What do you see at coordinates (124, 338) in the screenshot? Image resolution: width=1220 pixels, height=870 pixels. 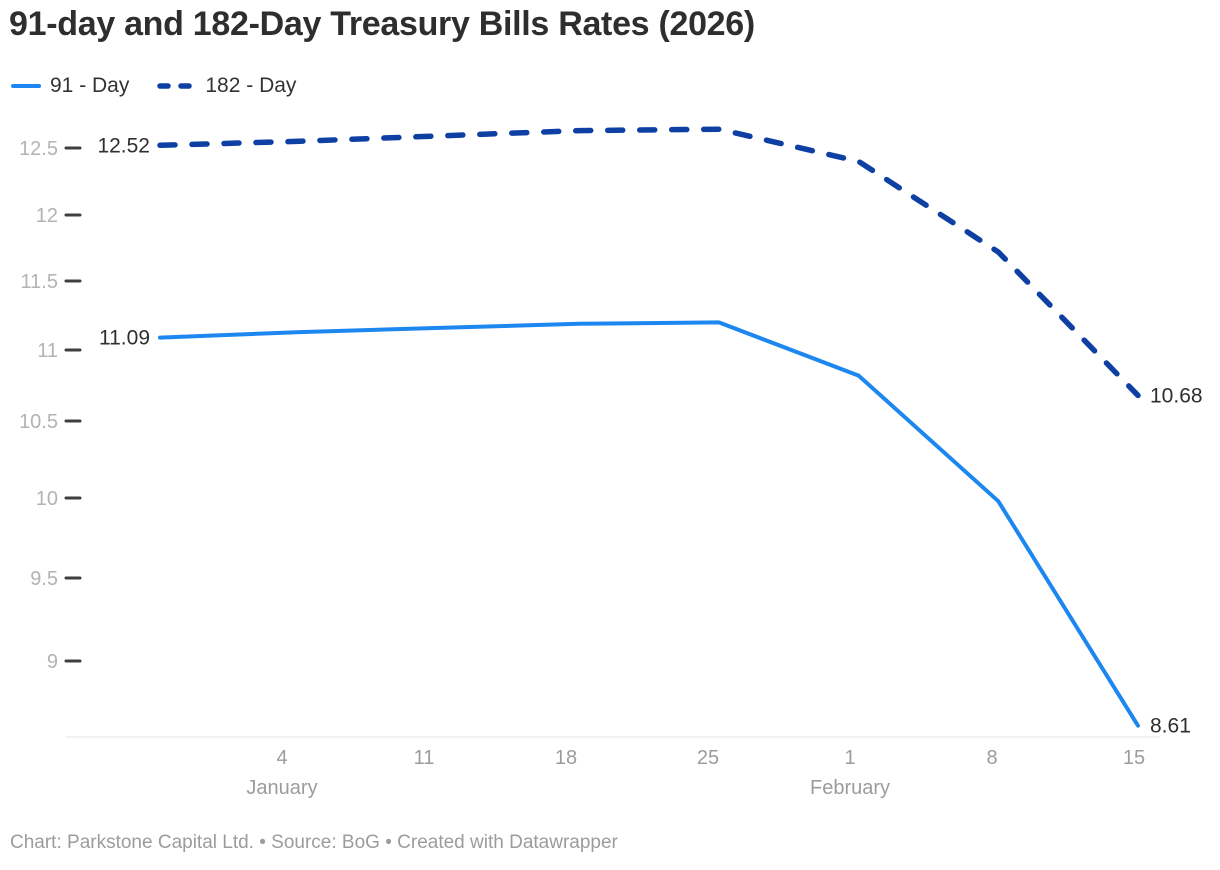 I see `point-label-start: 11.09` at bounding box center [124, 338].